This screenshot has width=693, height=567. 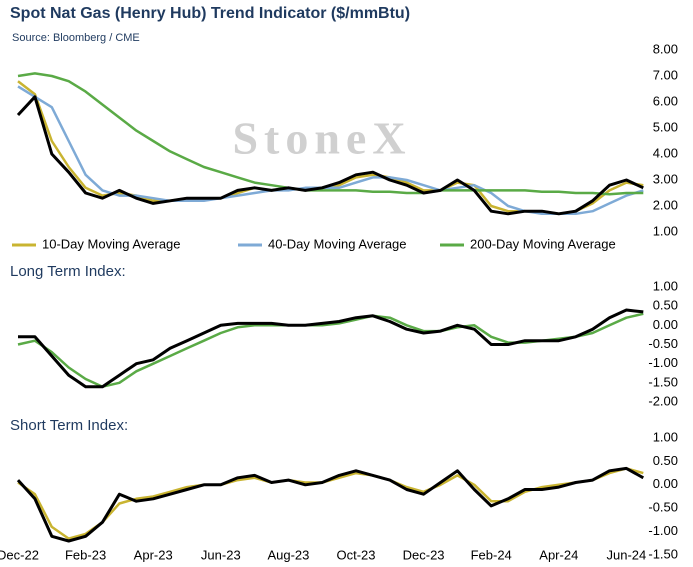 I want to click on y-tick-label: 3.00, so click(x=665, y=178).